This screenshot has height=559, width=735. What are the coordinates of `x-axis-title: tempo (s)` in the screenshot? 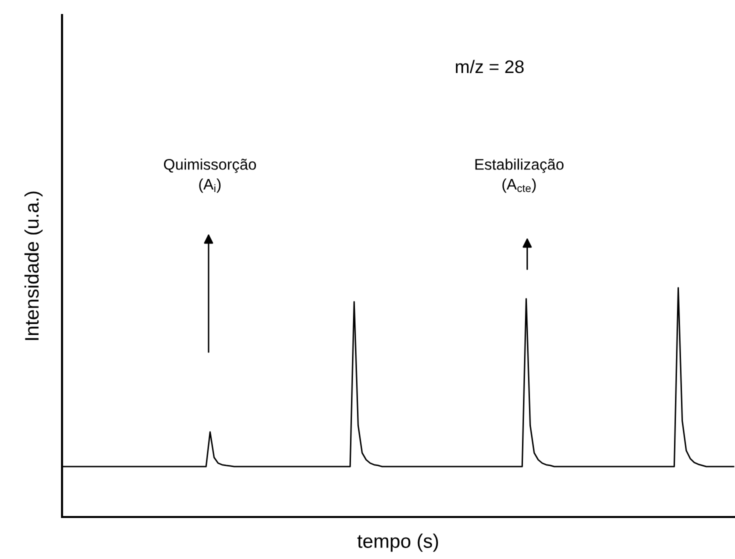 It's located at (397, 543).